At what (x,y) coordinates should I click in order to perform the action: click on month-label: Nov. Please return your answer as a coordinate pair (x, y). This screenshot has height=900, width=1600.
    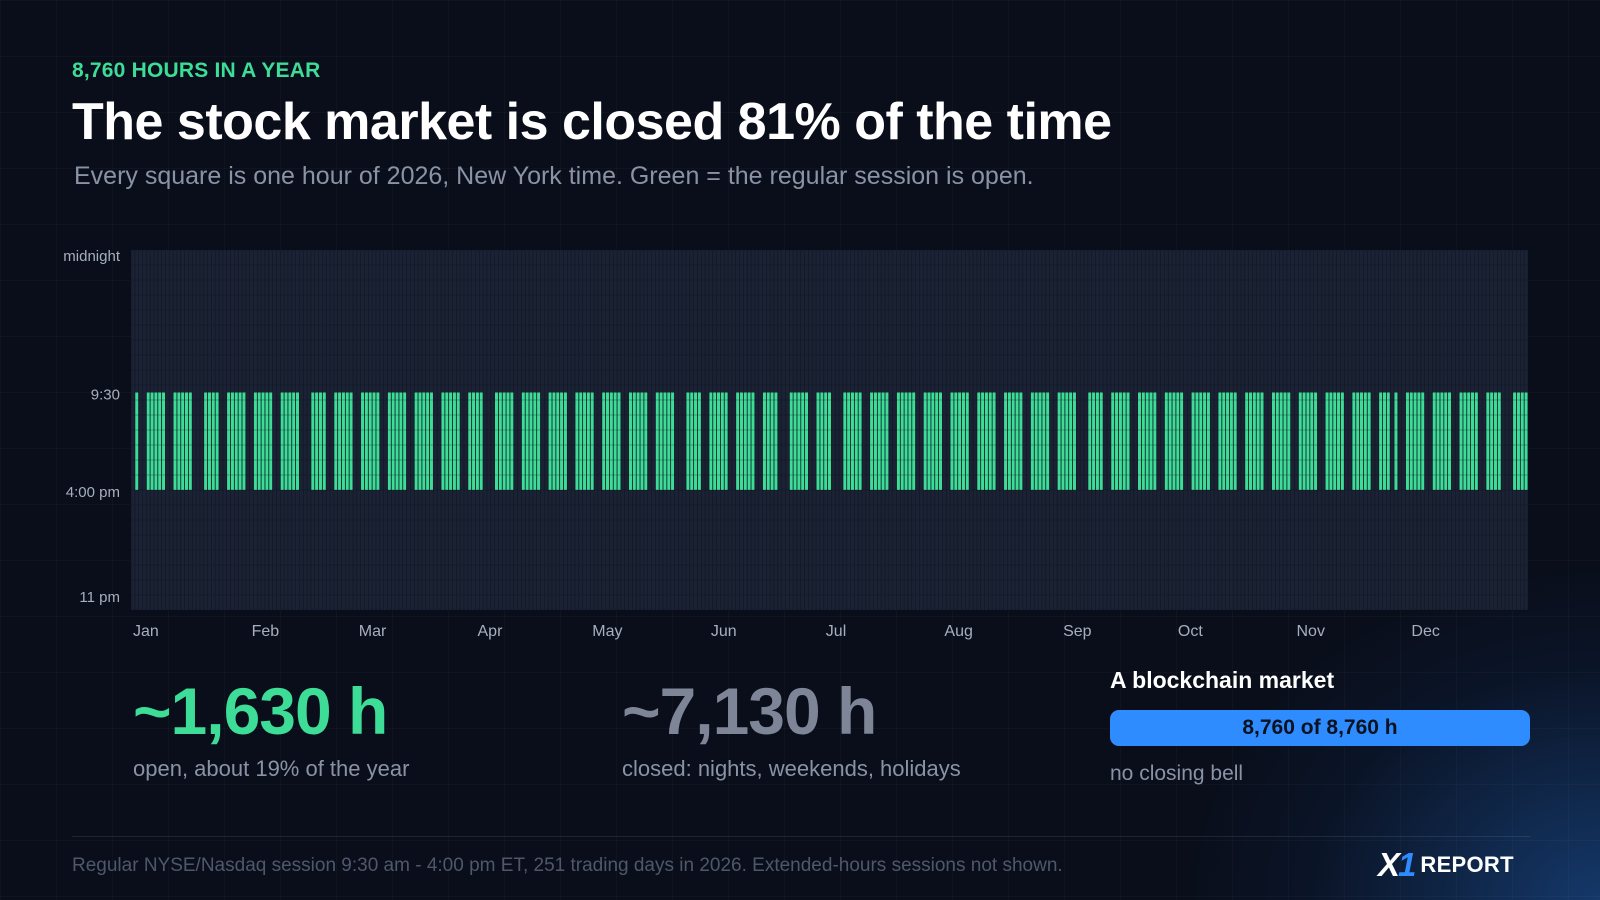
    Looking at the image, I should click on (1311, 631).